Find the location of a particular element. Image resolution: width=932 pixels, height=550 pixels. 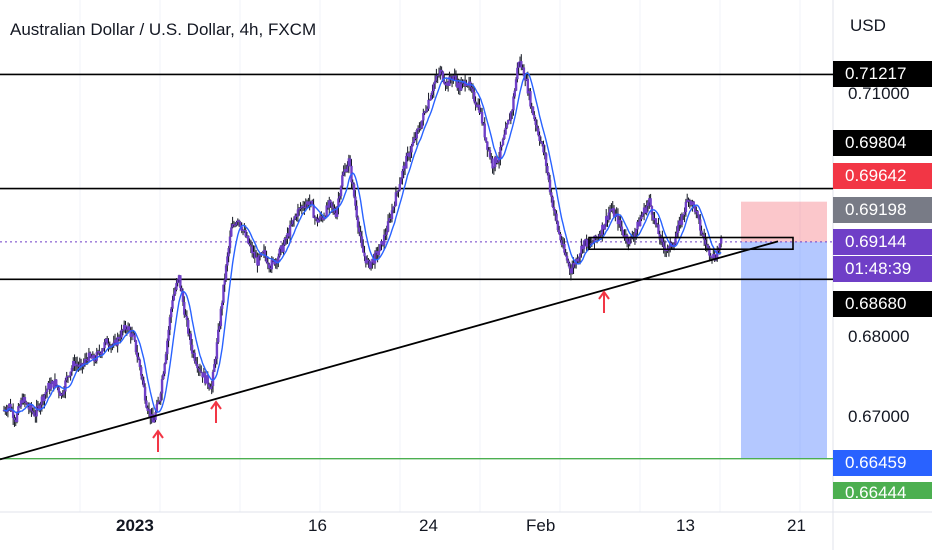

price-tag: 0.69198 is located at coordinates (882, 210).